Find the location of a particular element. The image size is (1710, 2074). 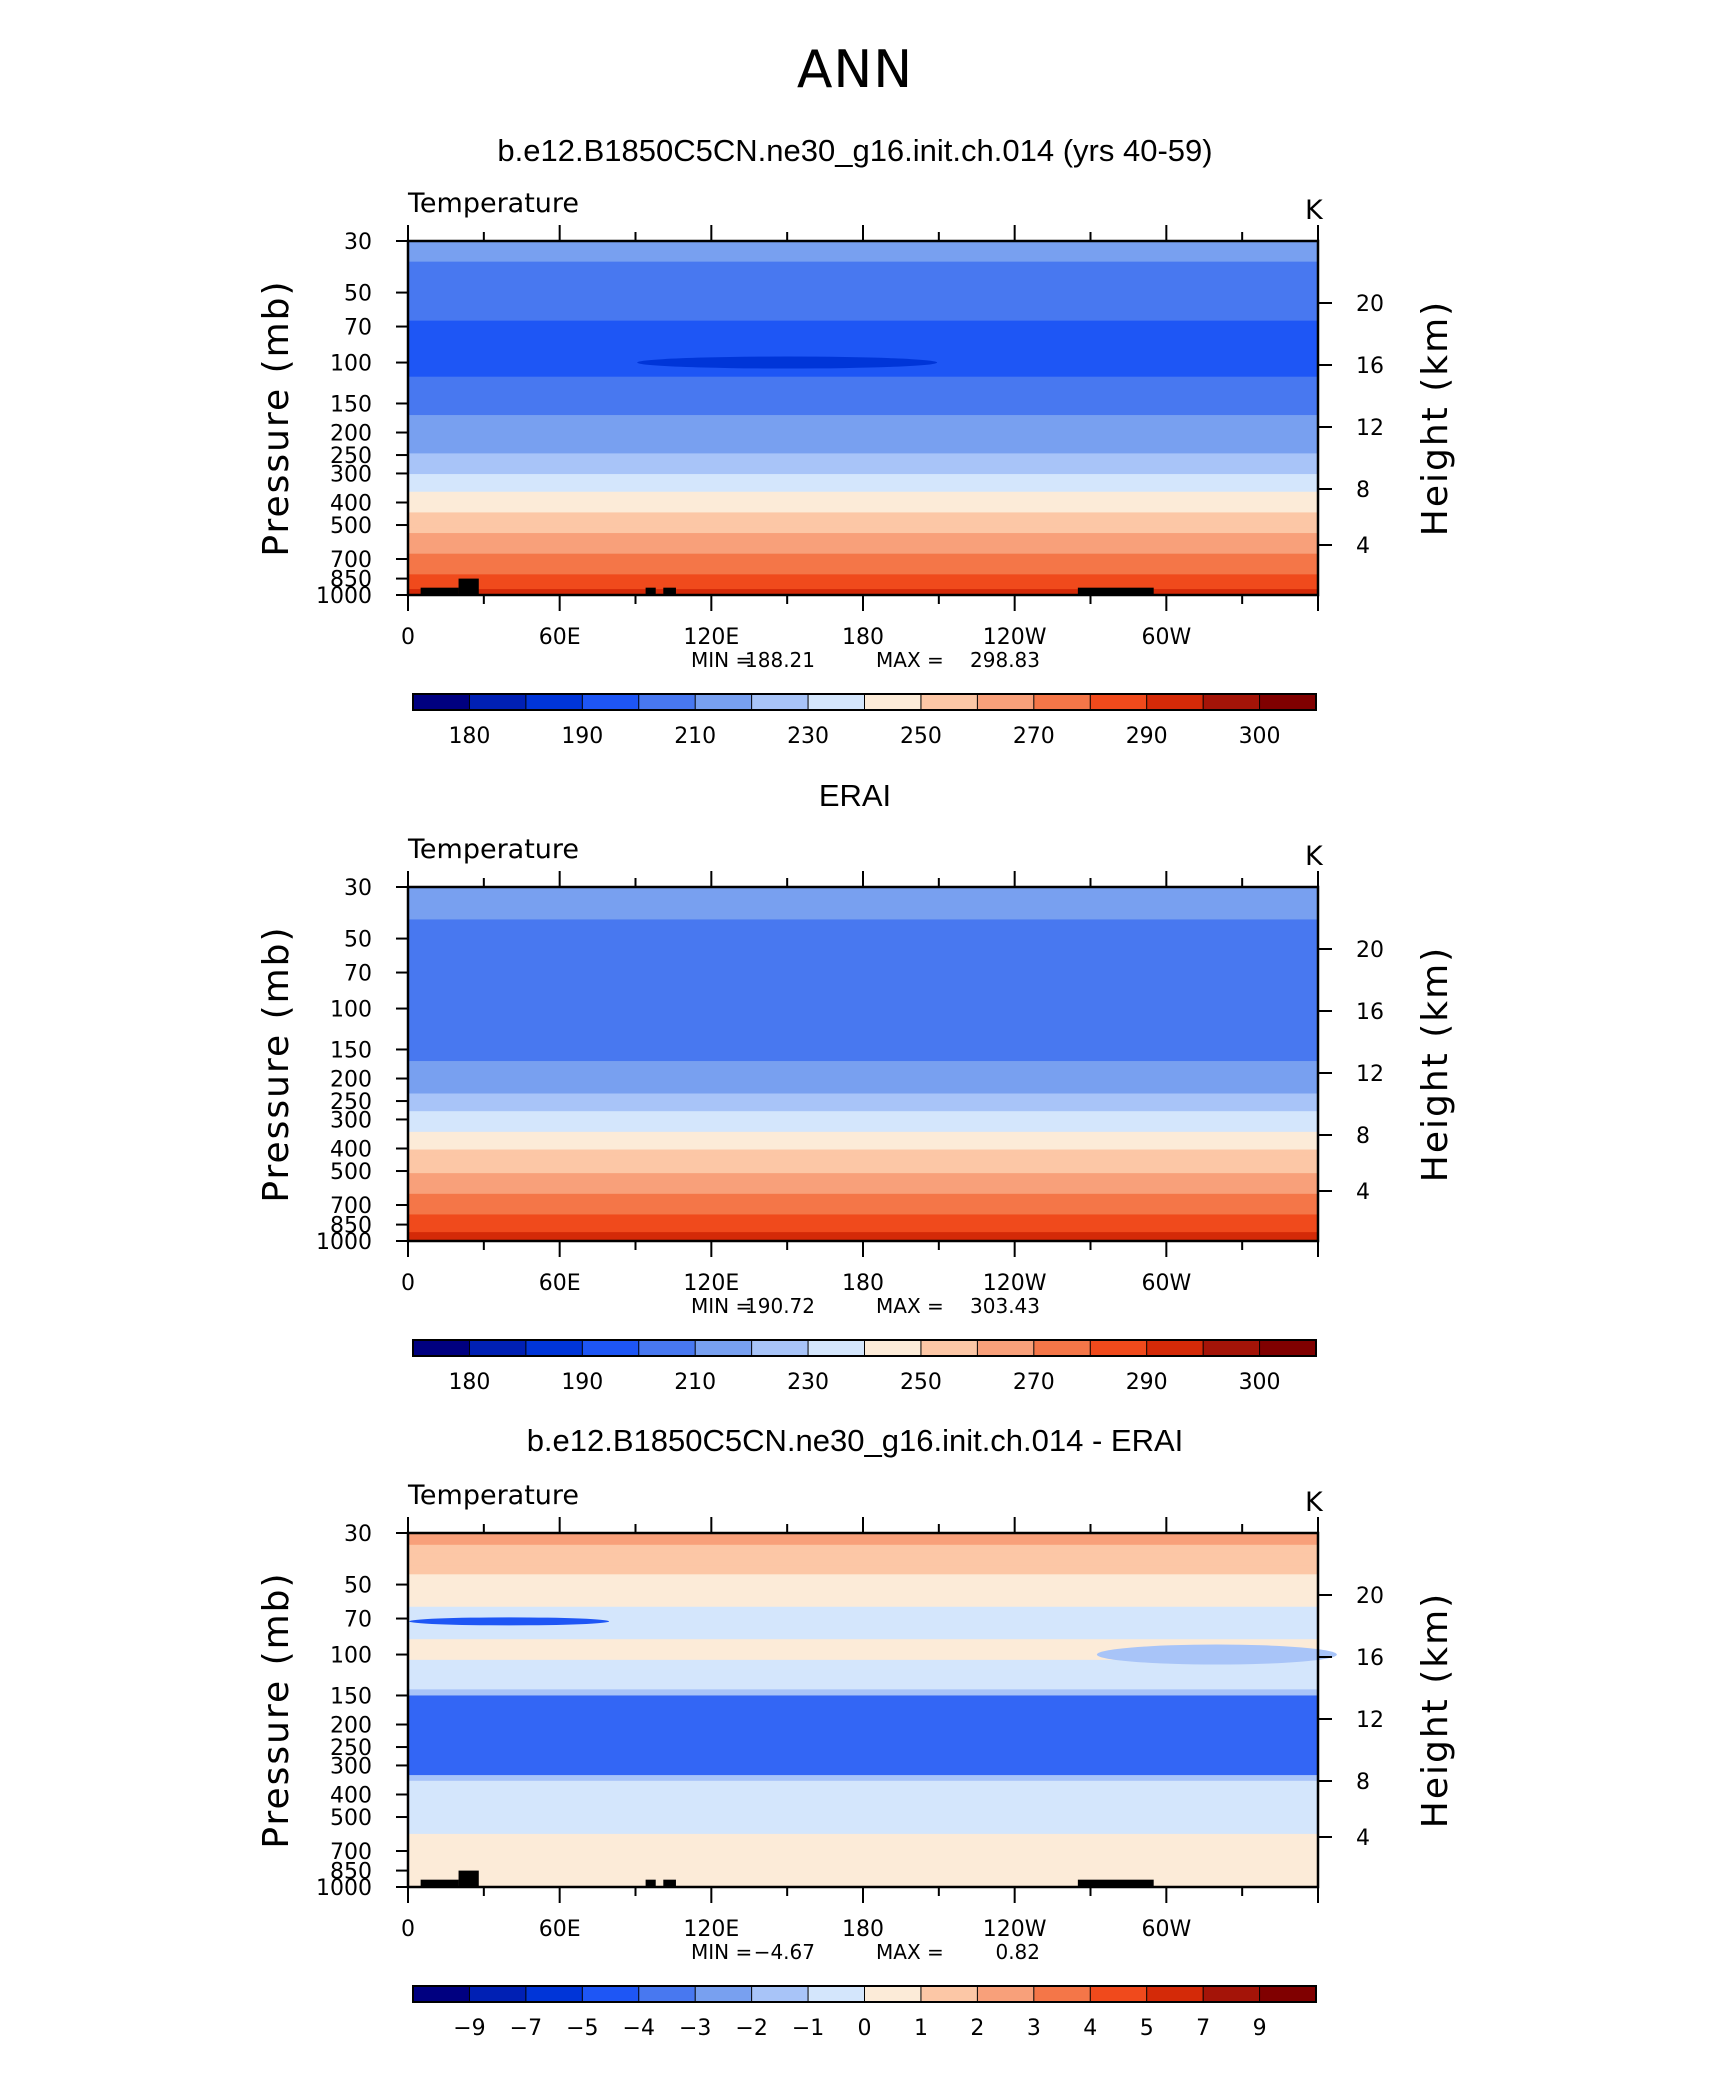

colorbar-label: −3 is located at coordinates (695, 2028).